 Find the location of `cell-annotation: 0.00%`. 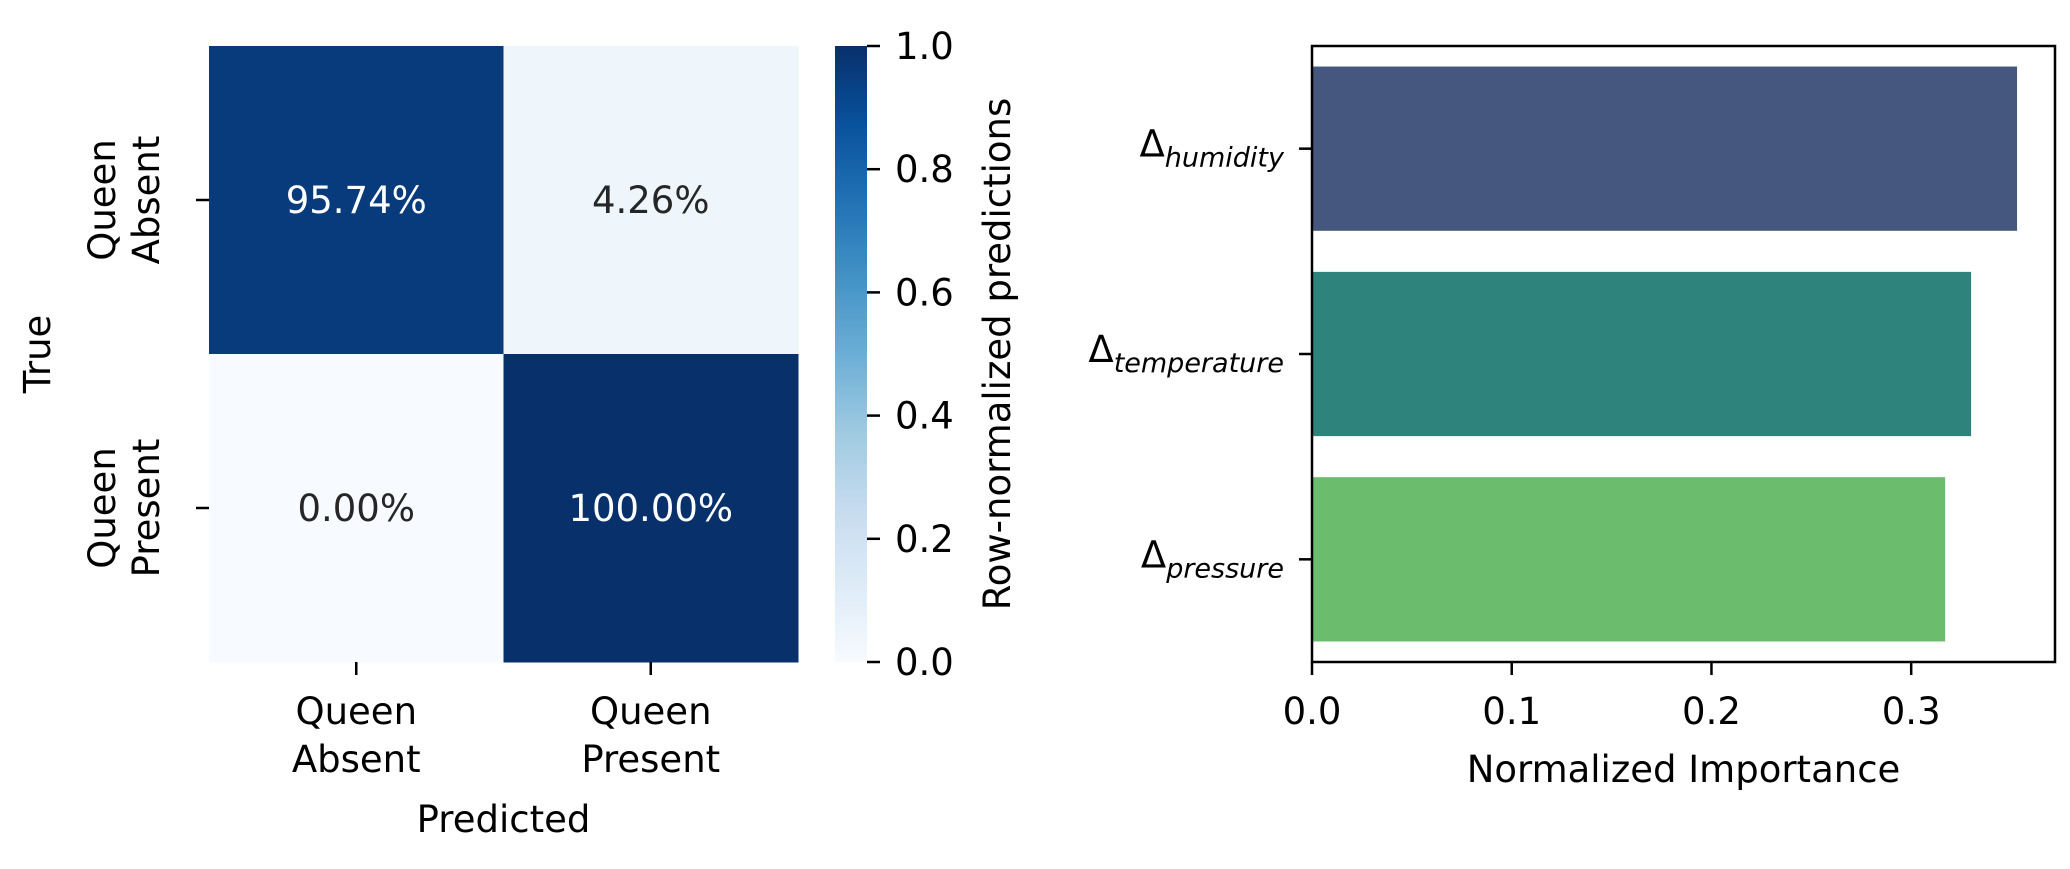

cell-annotation: 0.00% is located at coordinates (356, 508).